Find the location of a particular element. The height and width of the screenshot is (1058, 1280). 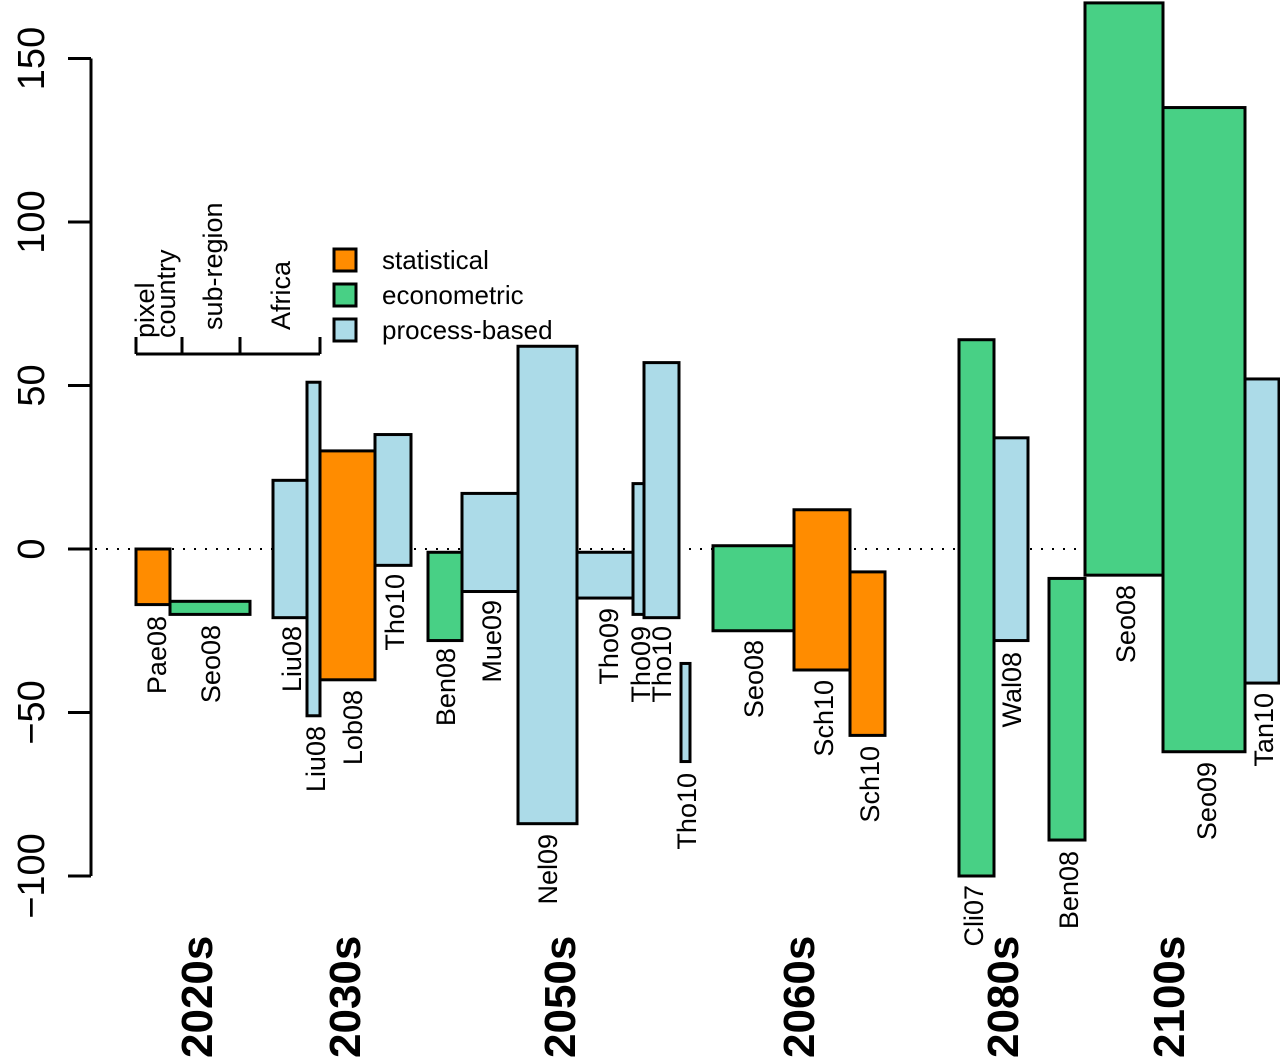

bar-label-seo08-2020s-1: Seo08 is located at coordinates (211, 664).